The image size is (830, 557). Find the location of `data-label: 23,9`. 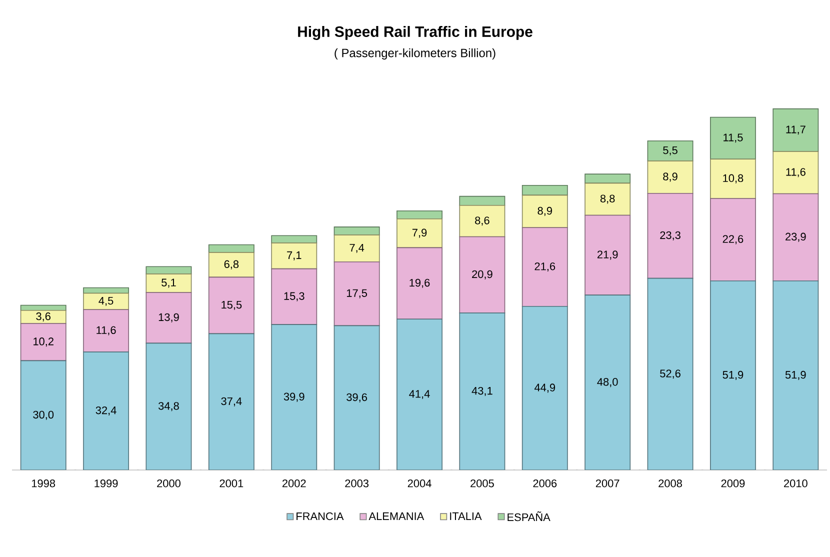

data-label: 23,9 is located at coordinates (796, 237).